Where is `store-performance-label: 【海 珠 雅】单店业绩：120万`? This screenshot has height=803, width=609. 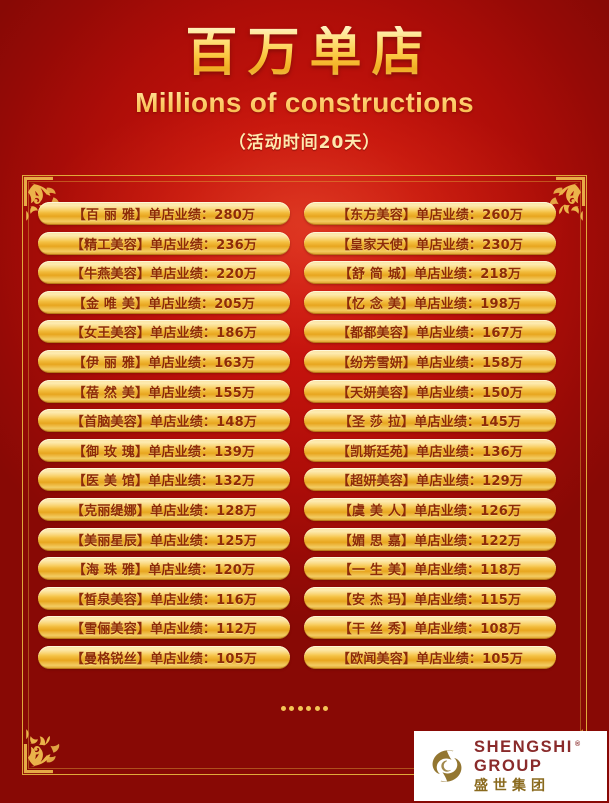 store-performance-label: 【海 珠 雅】单店业绩：120万 is located at coordinates (164, 571).